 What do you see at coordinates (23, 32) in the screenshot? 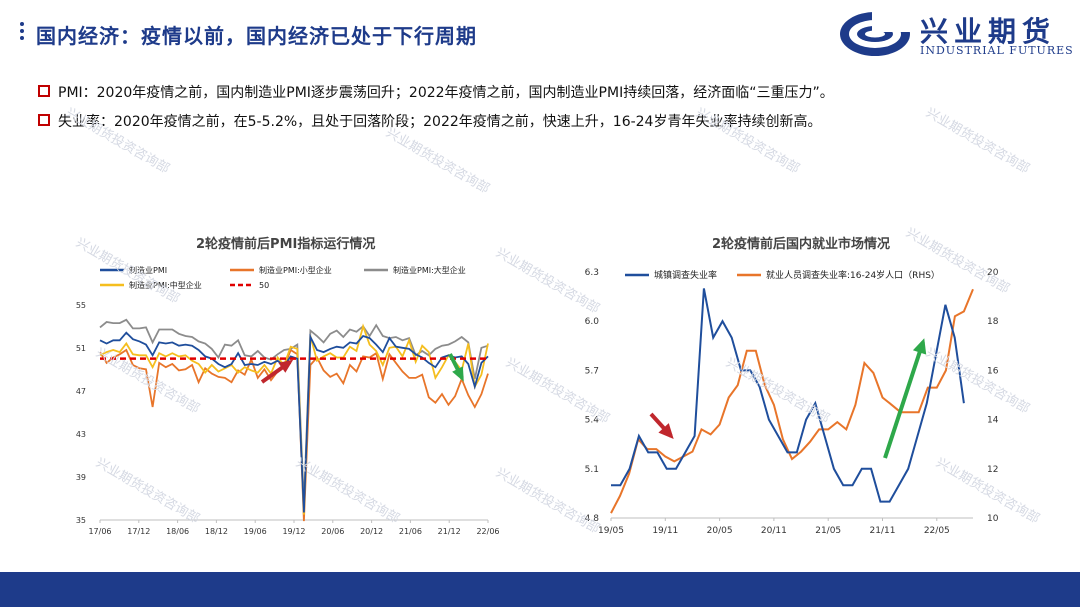
I see `title-decoration` at bounding box center [23, 32].